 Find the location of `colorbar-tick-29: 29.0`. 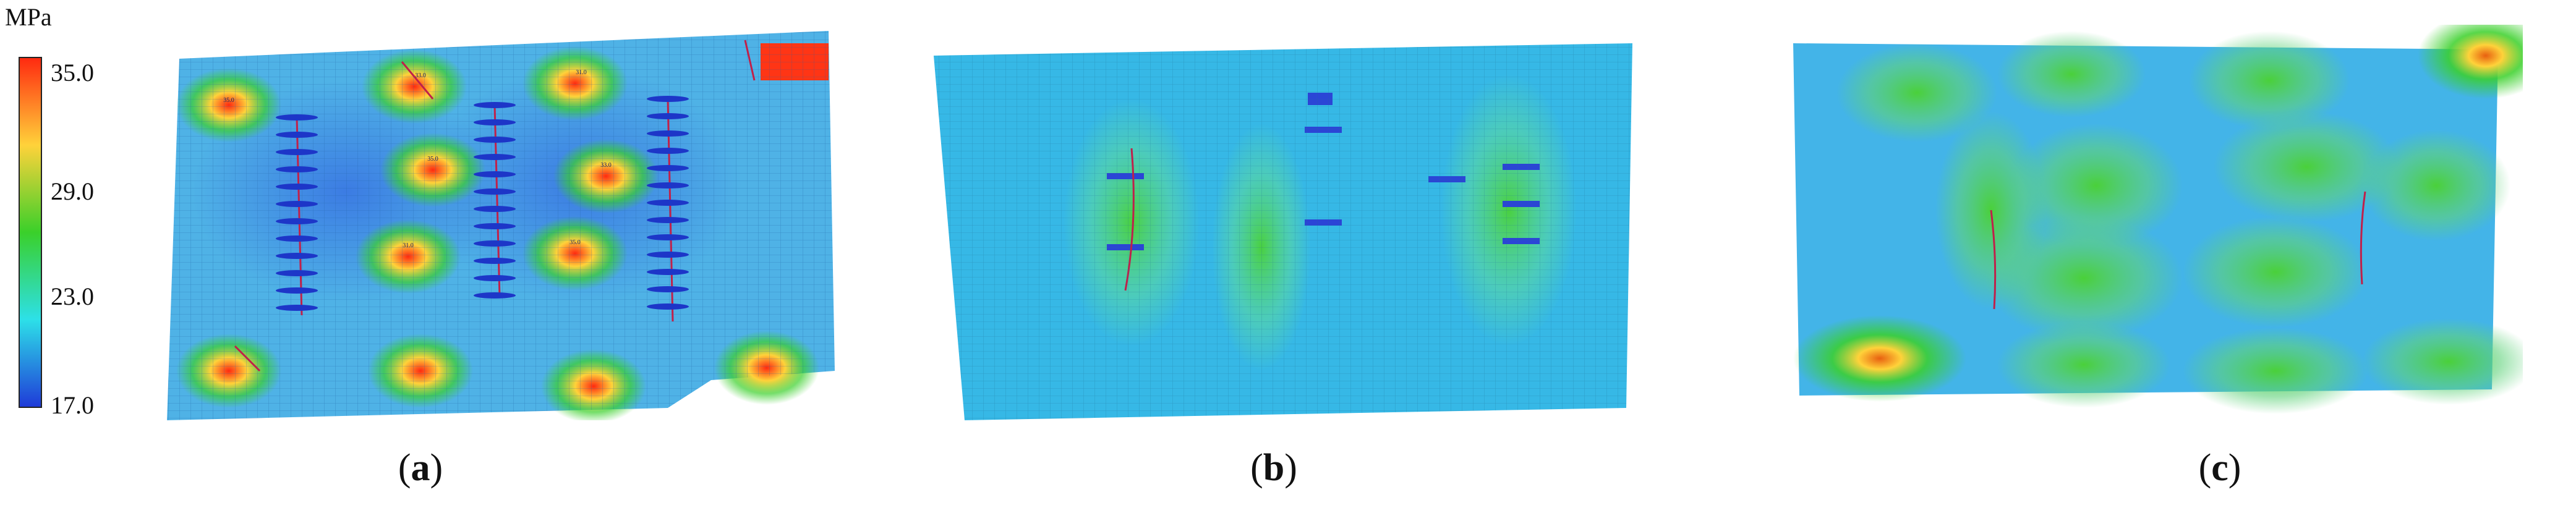

colorbar-tick-29: 29.0 is located at coordinates (72, 191).